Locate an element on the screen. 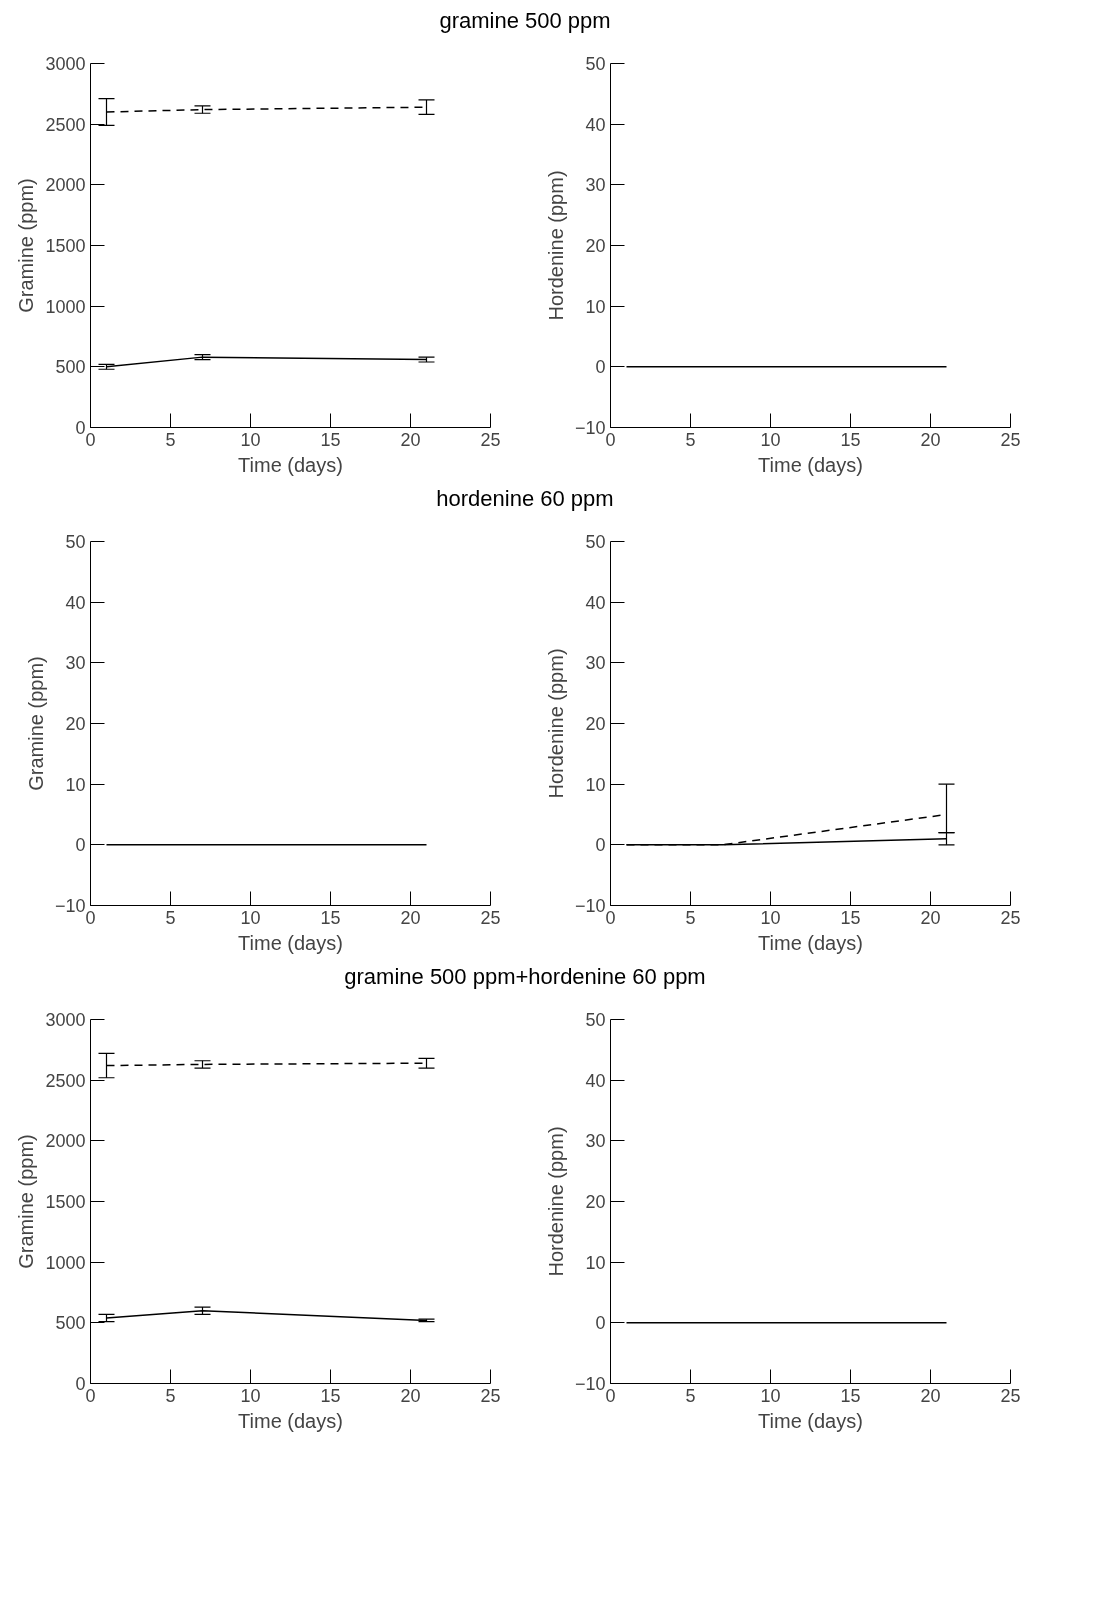 This screenshot has height=1621, width=1109. chart-title: gramine 500 ppm+hordenine 60 ppm is located at coordinates (525, 977).